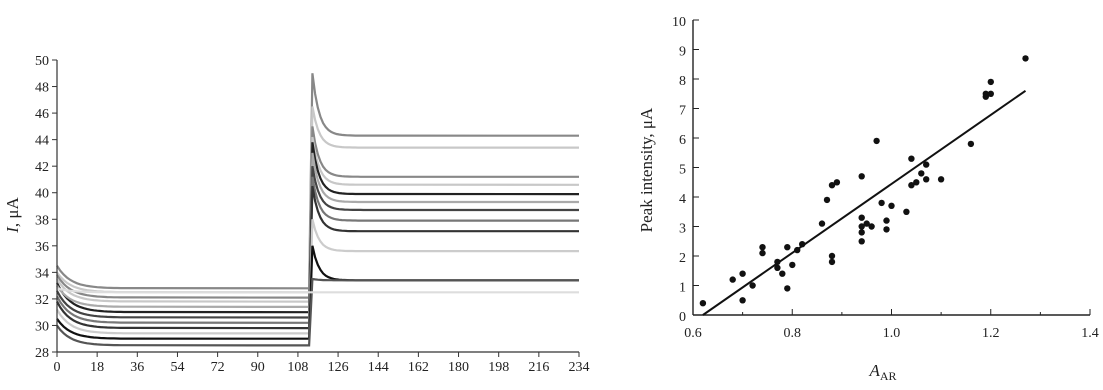 Image resolution: width=1103 pixels, height=390 pixels. What do you see at coordinates (682, 111) in the screenshot?
I see `right-y-tick-label: 7` at bounding box center [682, 111].